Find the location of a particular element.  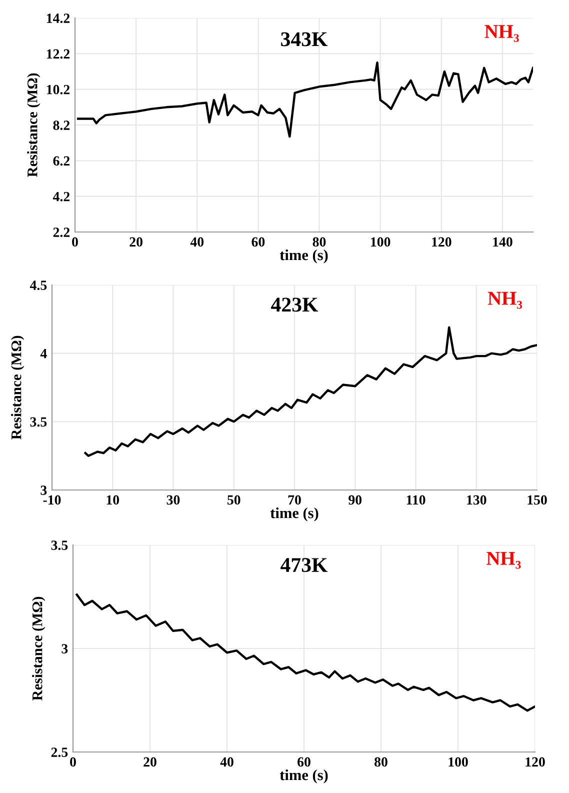

y-tick-label: 4.2 is located at coordinates (61, 197).